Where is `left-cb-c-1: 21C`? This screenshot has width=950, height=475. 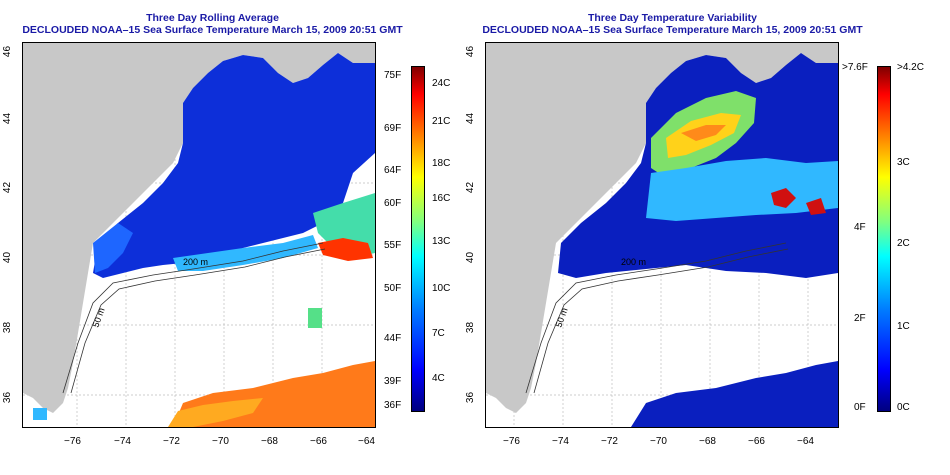
left-cb-c-1: 21C is located at coordinates (441, 121).